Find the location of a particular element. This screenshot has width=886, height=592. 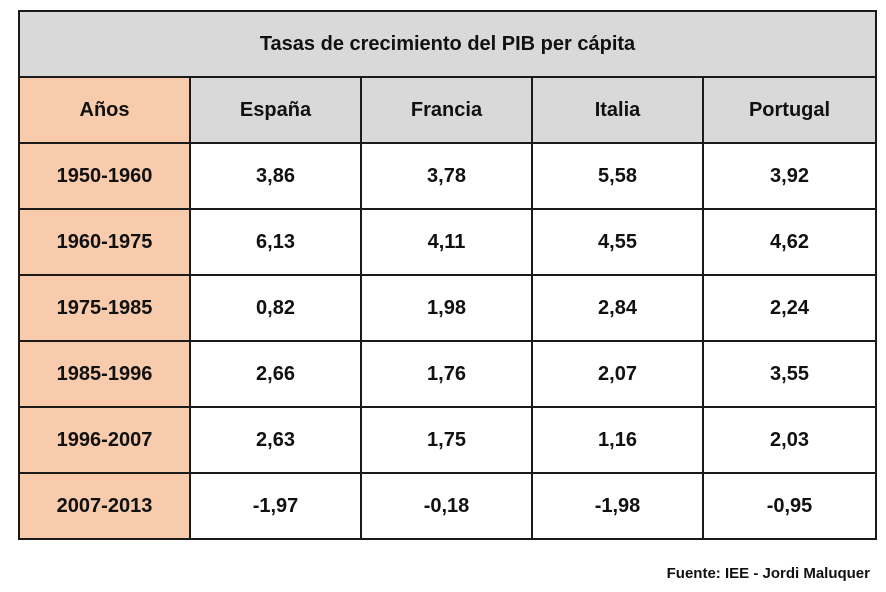

value-cell: 2,07 is located at coordinates (617, 374).